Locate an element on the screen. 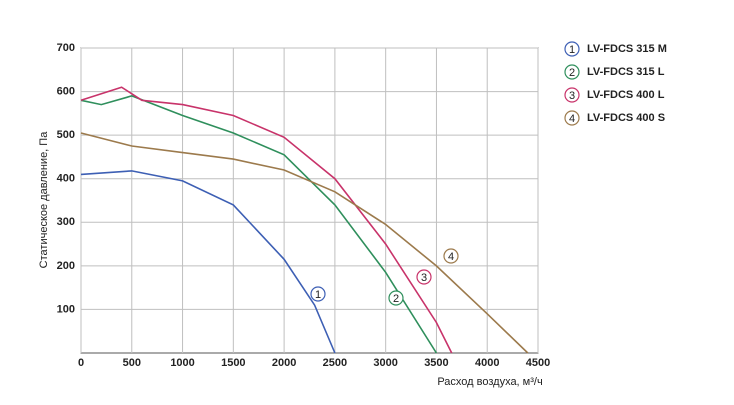  y-tick-label: 300 is located at coordinates (66, 222).